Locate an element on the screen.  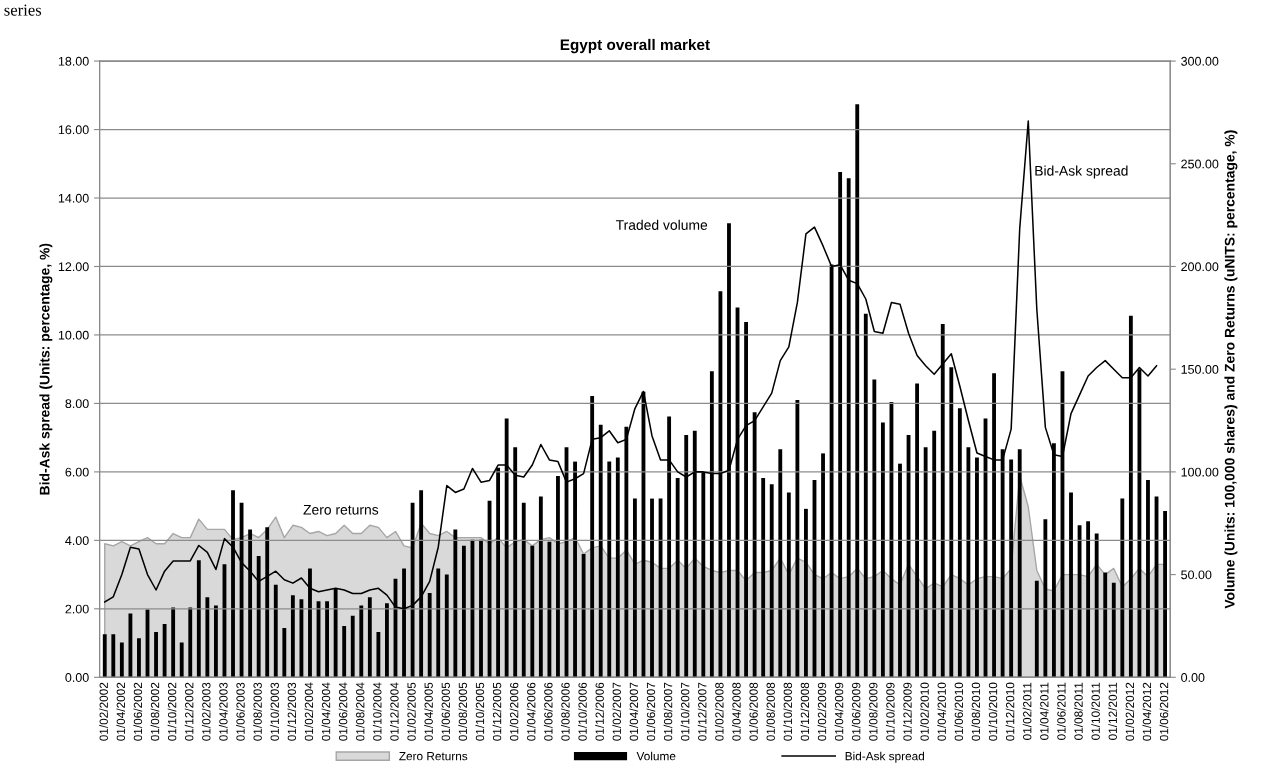
y-tick-label: 16.00 is located at coordinates (73, 130).